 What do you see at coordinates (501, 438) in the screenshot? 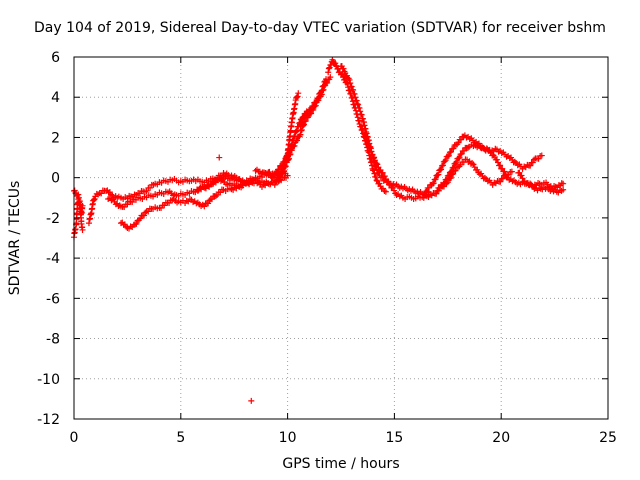
I see `x-tick-label: 20` at bounding box center [501, 438].